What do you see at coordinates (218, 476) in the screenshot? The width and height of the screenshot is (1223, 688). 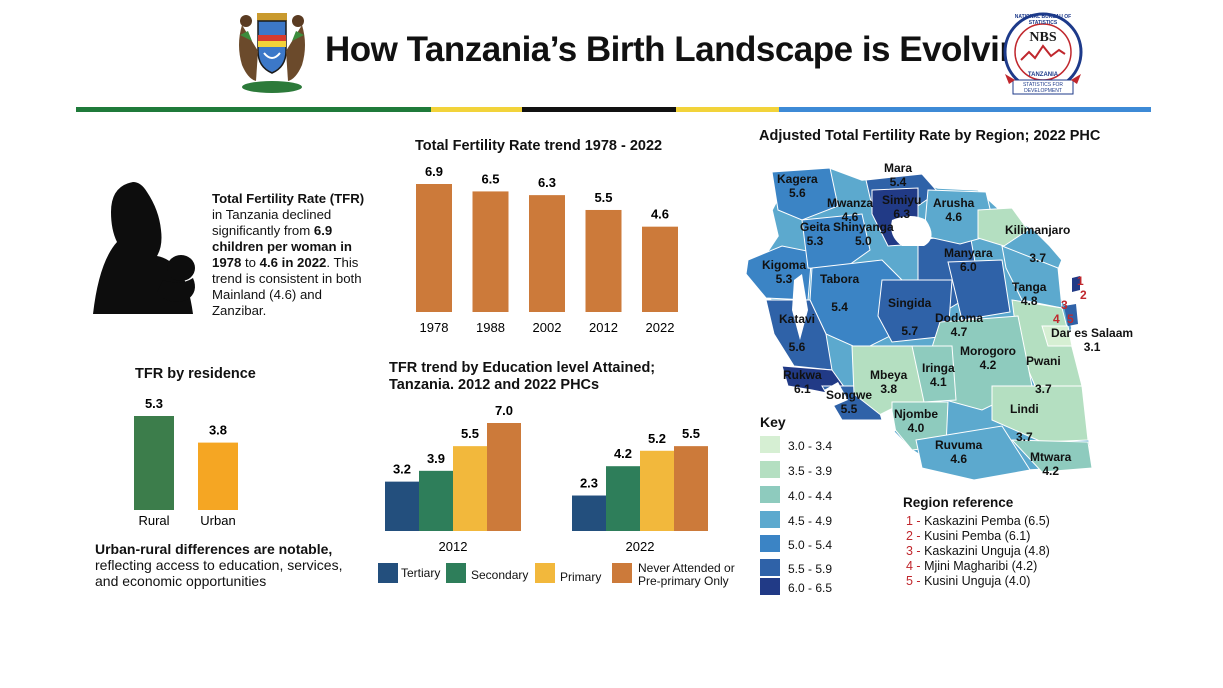 I see `residence-bar-urban` at bounding box center [218, 476].